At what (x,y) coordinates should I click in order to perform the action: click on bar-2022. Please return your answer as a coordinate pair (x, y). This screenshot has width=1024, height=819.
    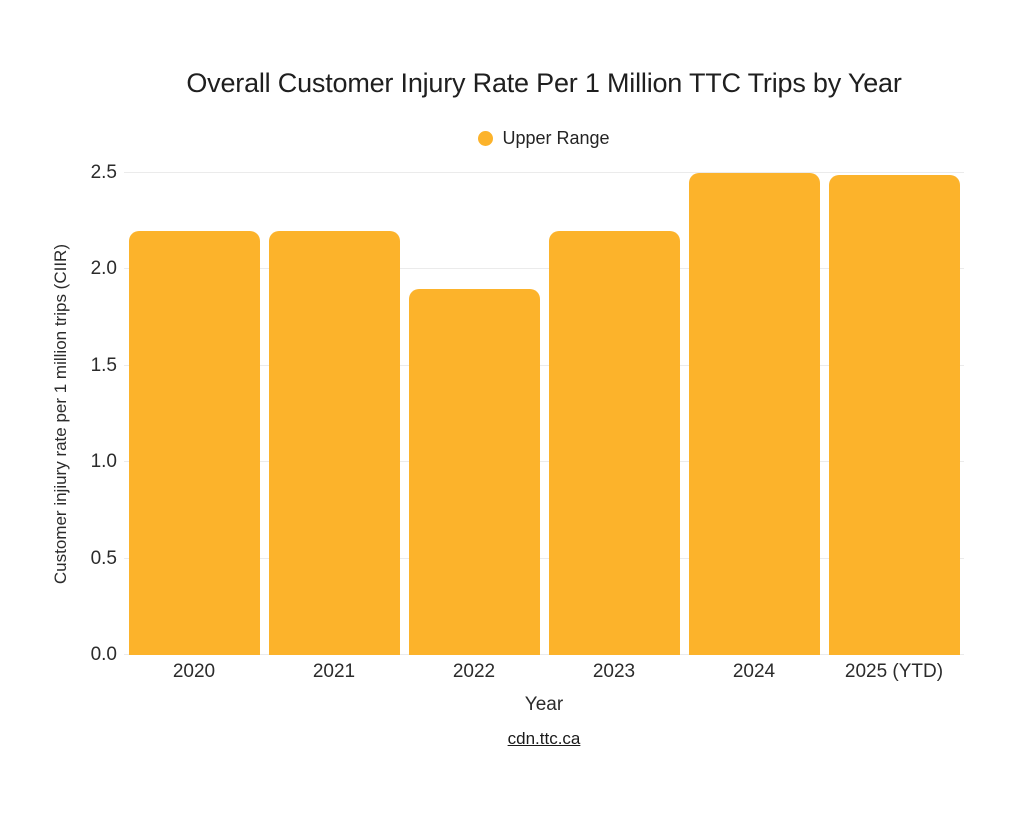
    Looking at the image, I should click on (474, 471).